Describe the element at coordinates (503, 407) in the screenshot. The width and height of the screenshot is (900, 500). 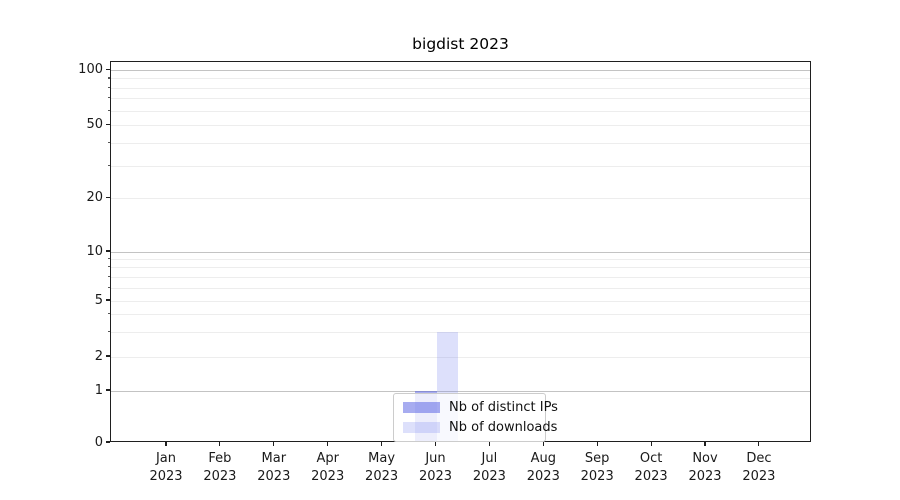
I see `legend-label-distinct-ips: Nb of distinct IPs` at that location.